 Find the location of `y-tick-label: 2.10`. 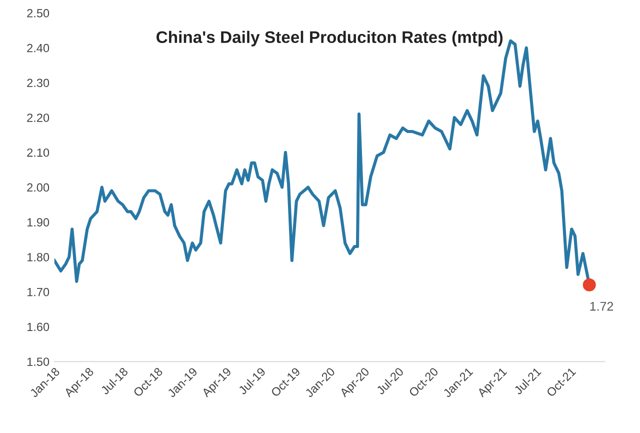

y-tick-label: 2.10 is located at coordinates (38, 152).